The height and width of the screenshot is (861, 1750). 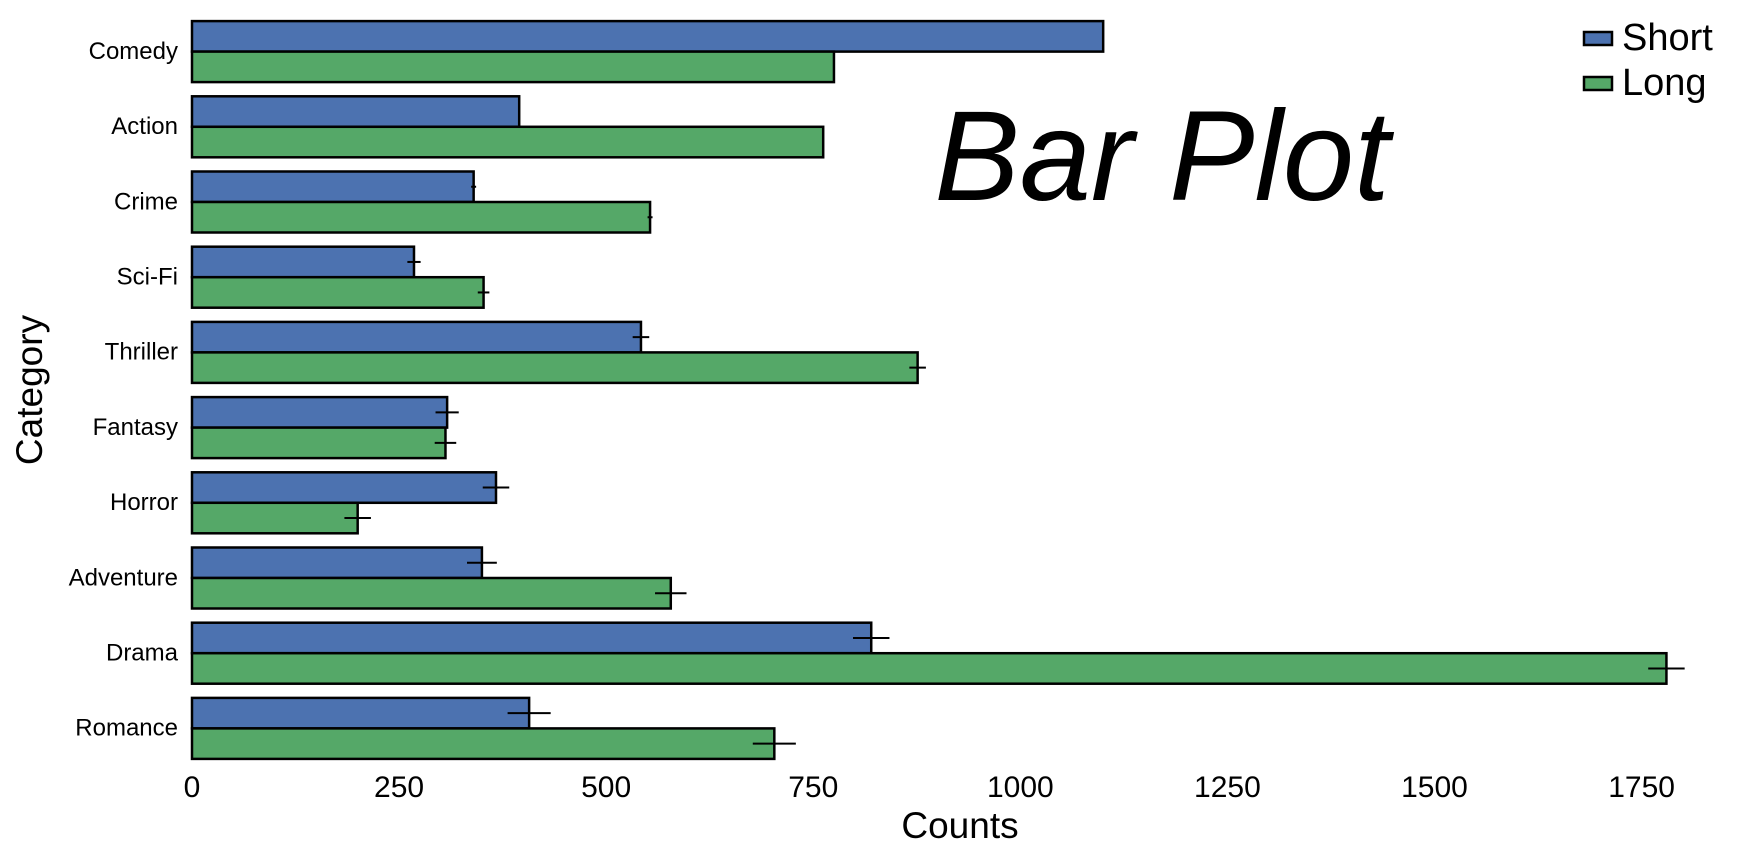 What do you see at coordinates (360, 713) in the screenshot?
I see `bar-short-romance` at bounding box center [360, 713].